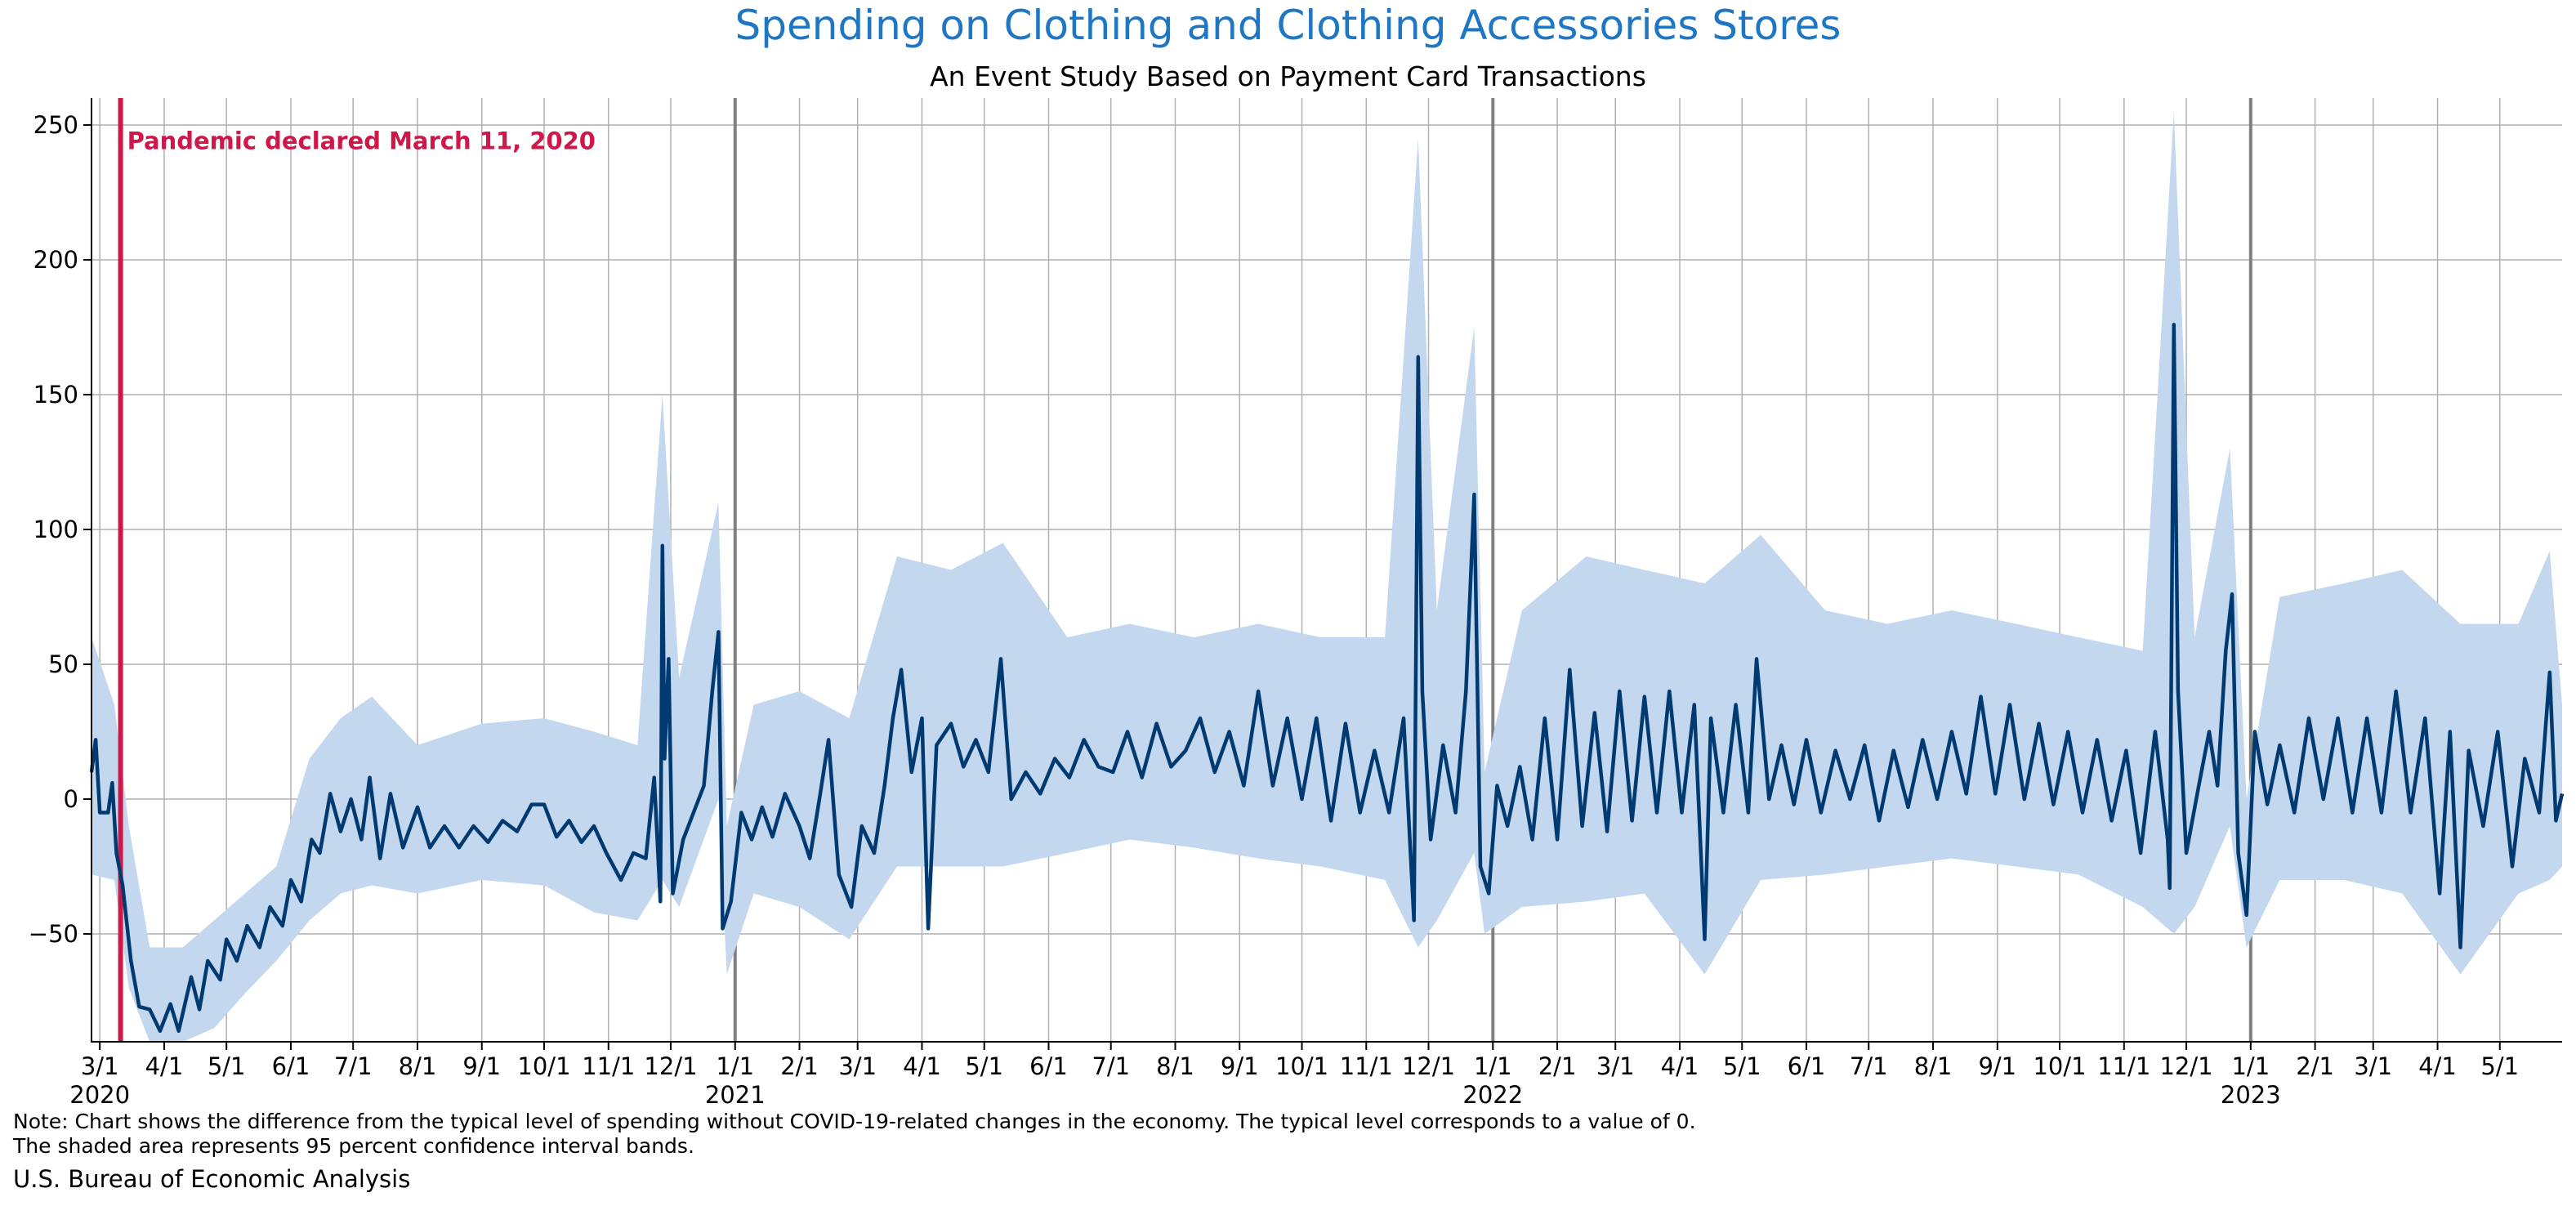 Image resolution: width=2576 pixels, height=1206 pixels. I want to click on y-tick-label: 100, so click(56, 529).